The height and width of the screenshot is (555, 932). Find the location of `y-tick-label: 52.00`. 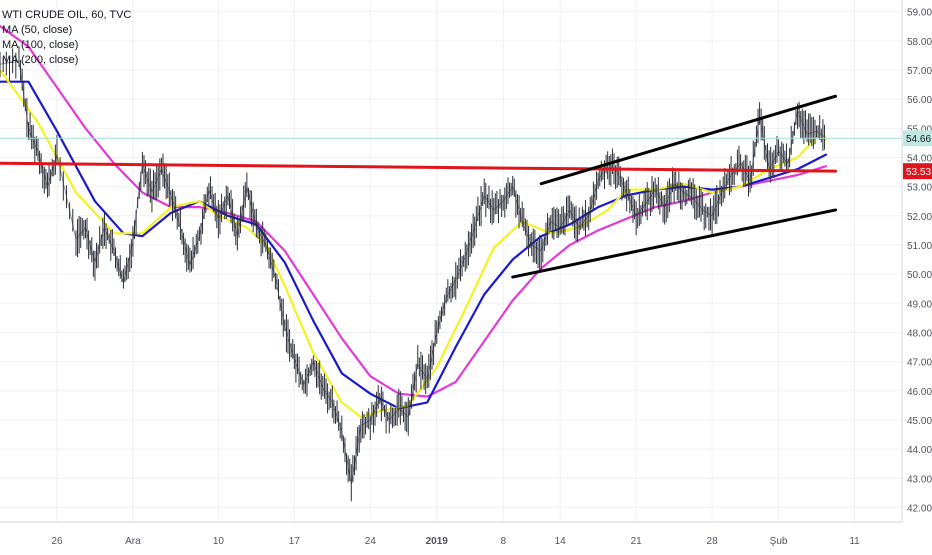

y-tick-label: 52.00 is located at coordinates (919, 217).